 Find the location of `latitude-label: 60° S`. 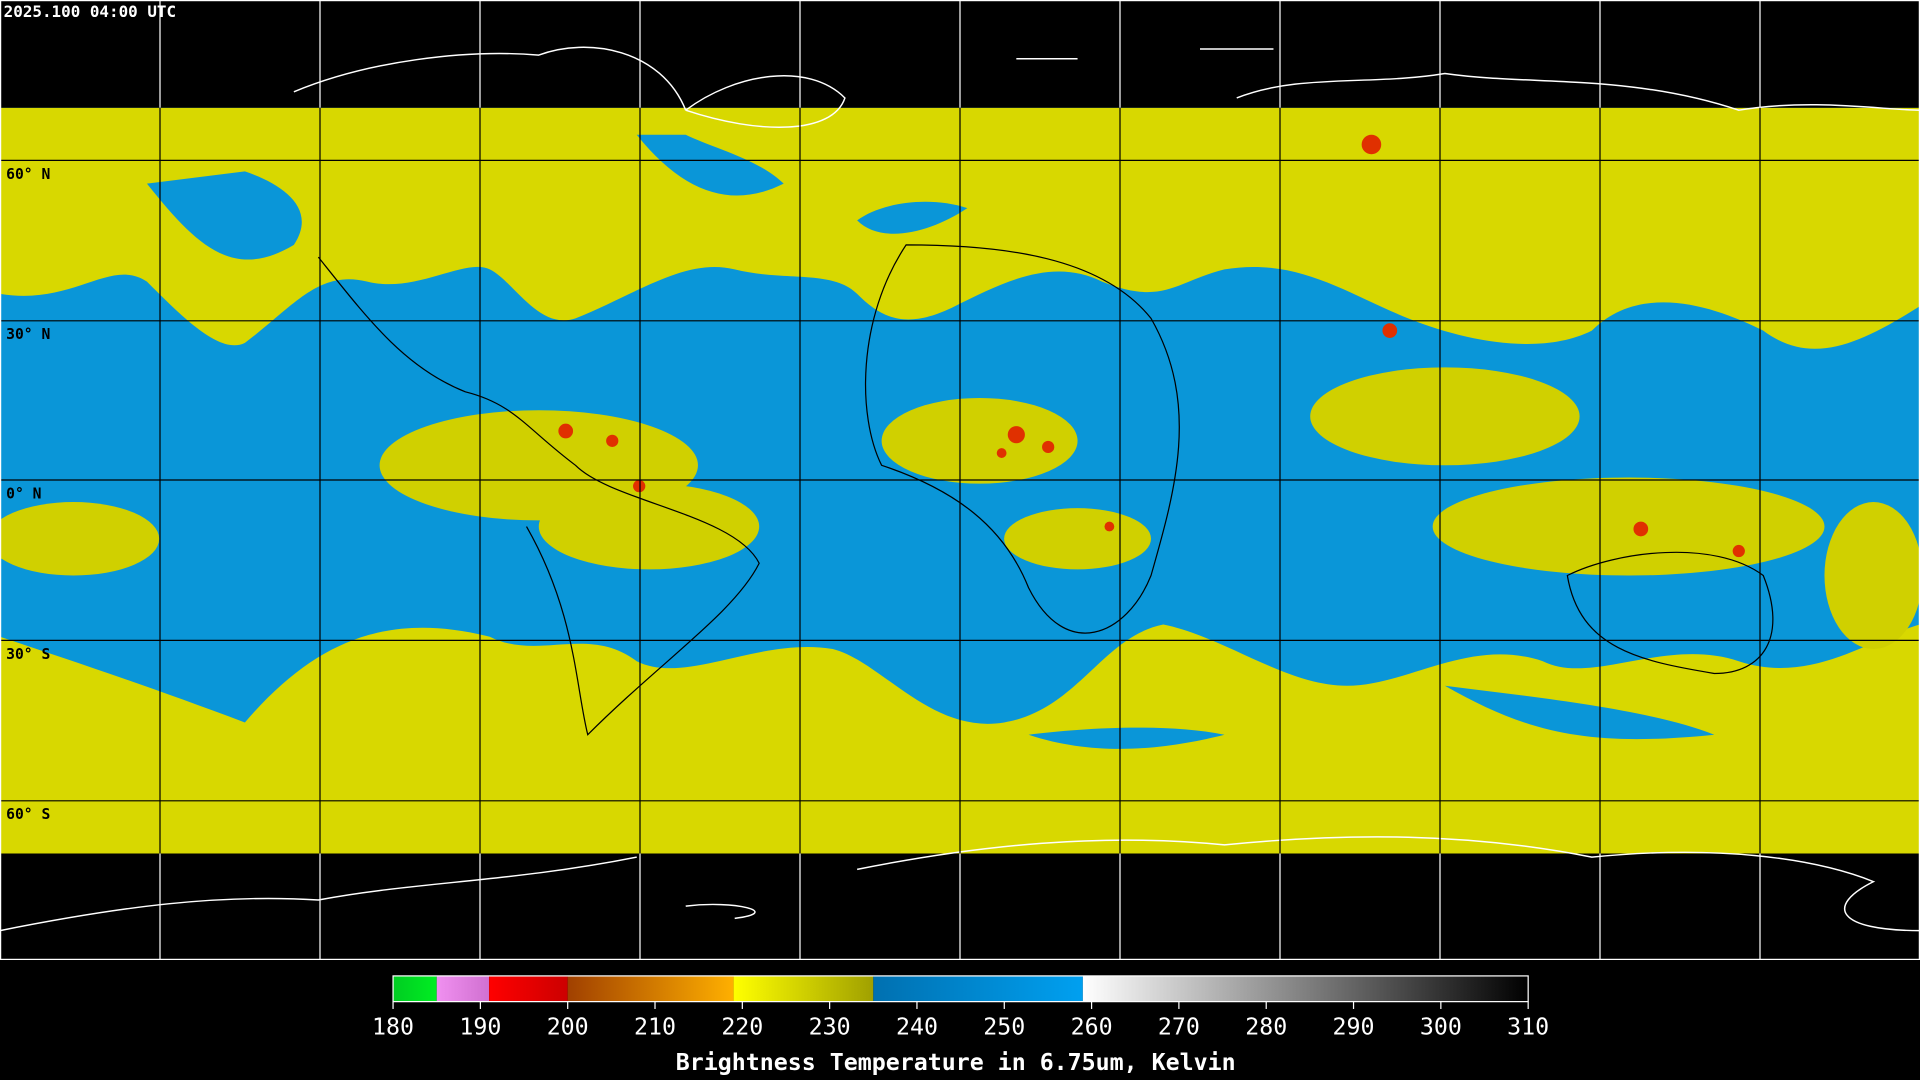

latitude-label: 60° S is located at coordinates (28, 814).